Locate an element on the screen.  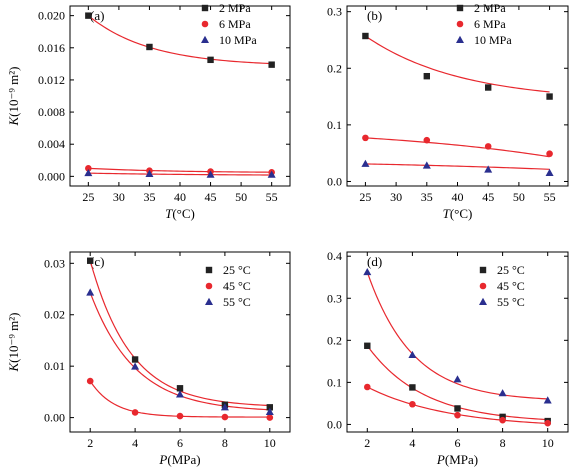
y-tick-label: 0.008 is located at coordinates (51, 112).